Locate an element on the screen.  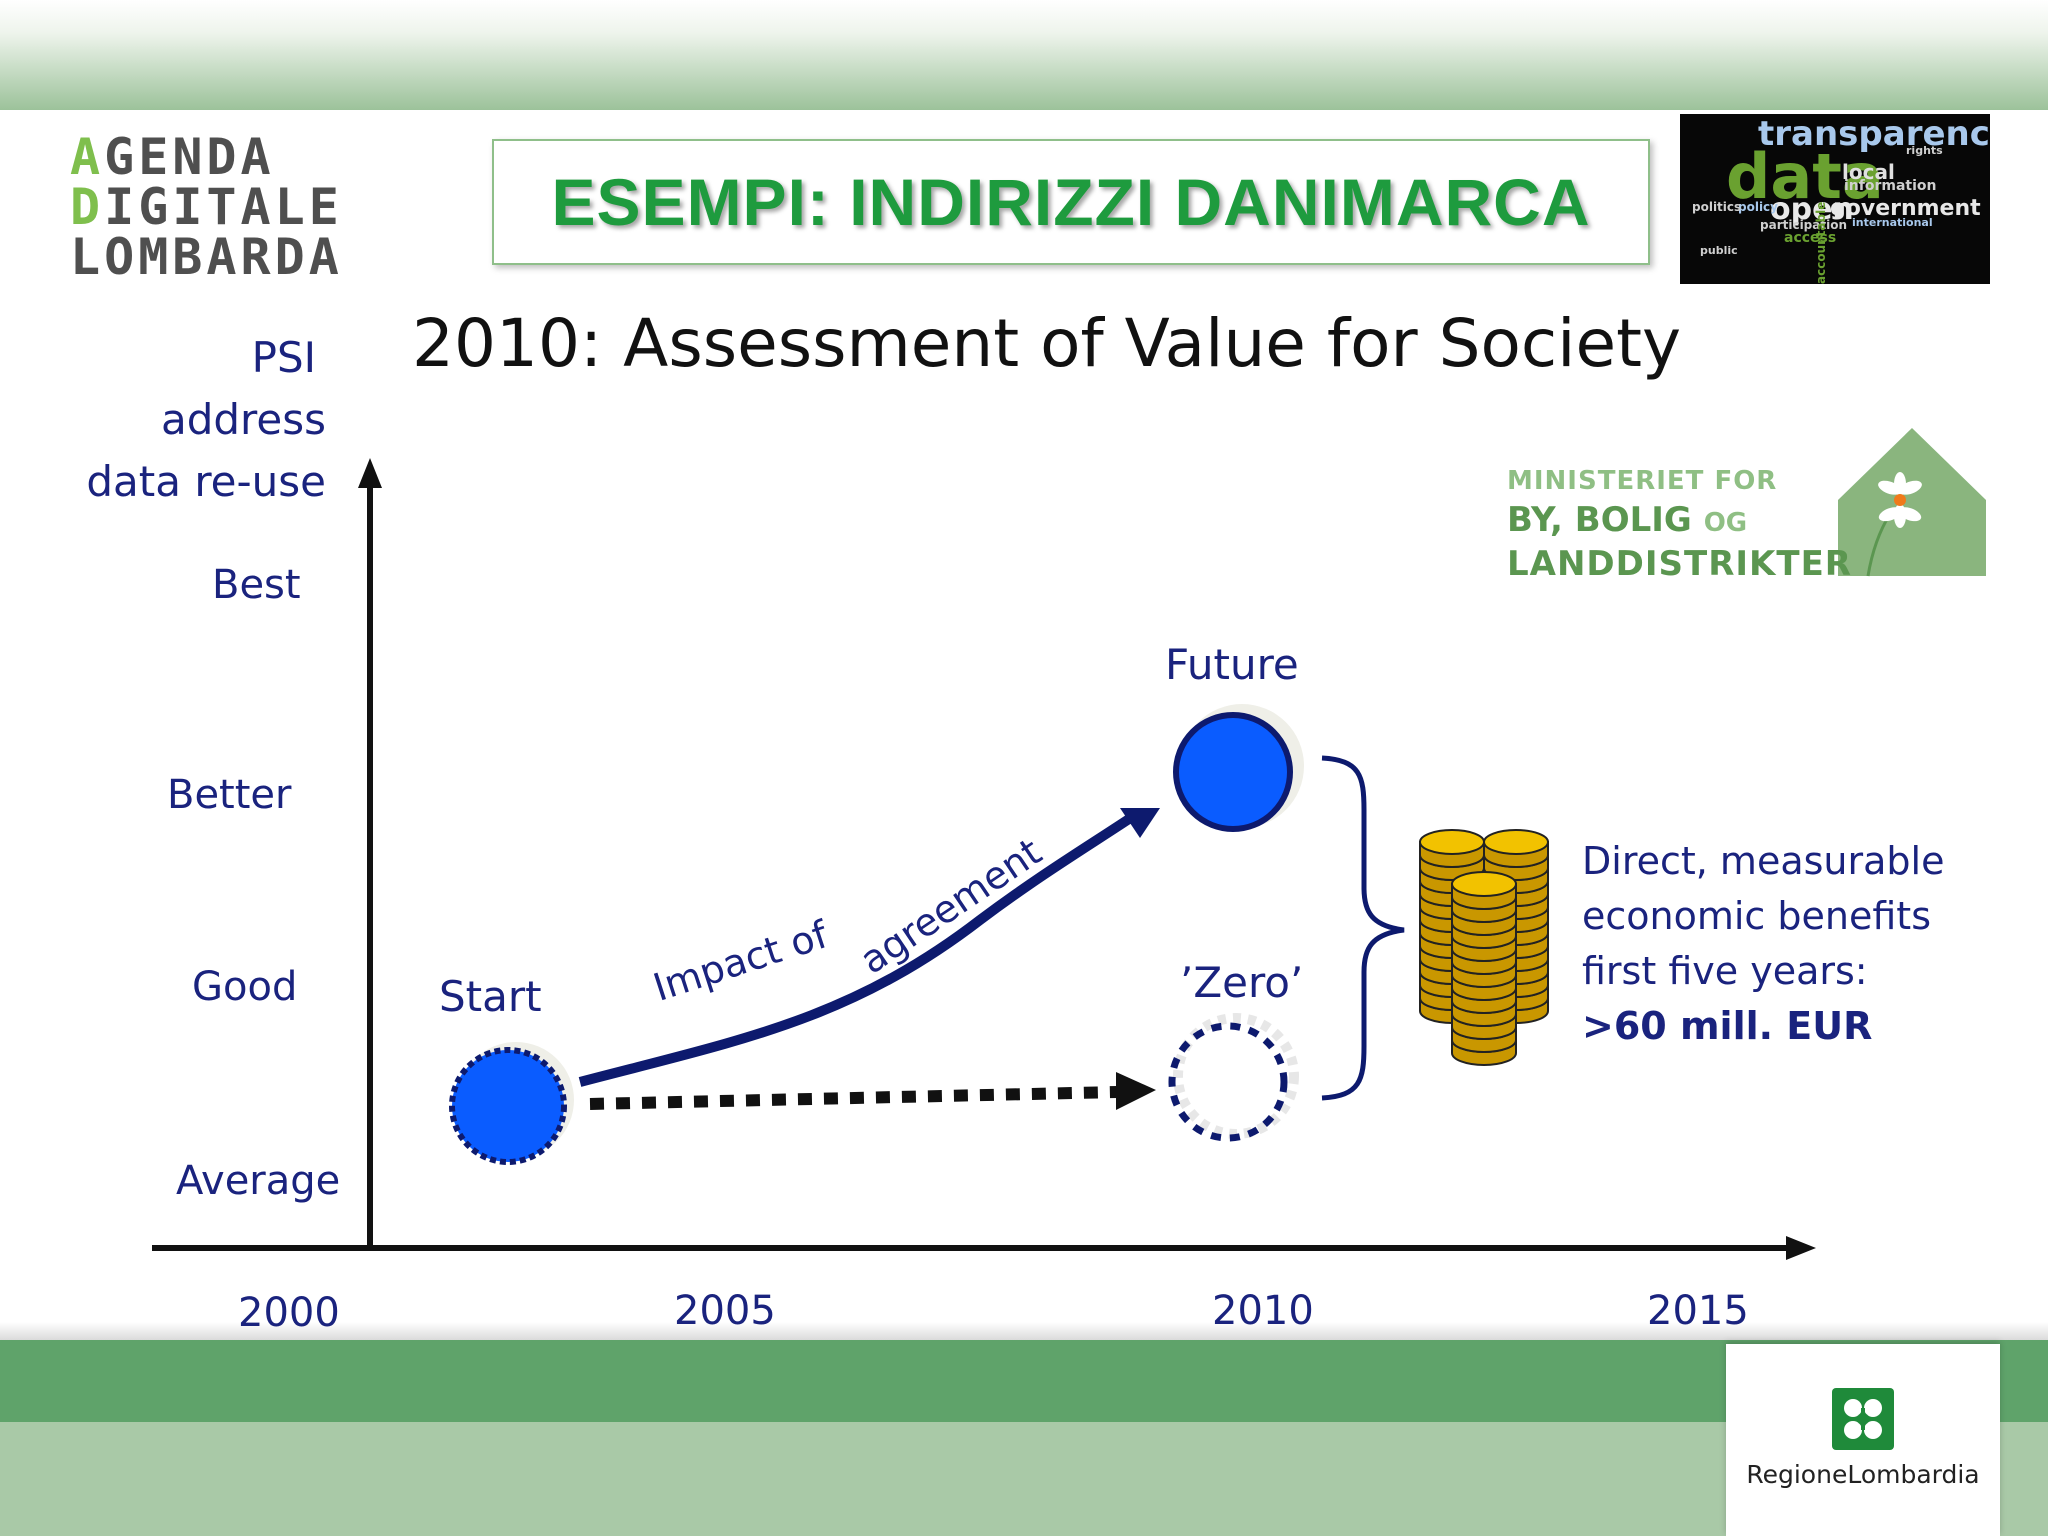
ministry-line-3: LANDDISTRIKTER is located at coordinates (1679, 564).